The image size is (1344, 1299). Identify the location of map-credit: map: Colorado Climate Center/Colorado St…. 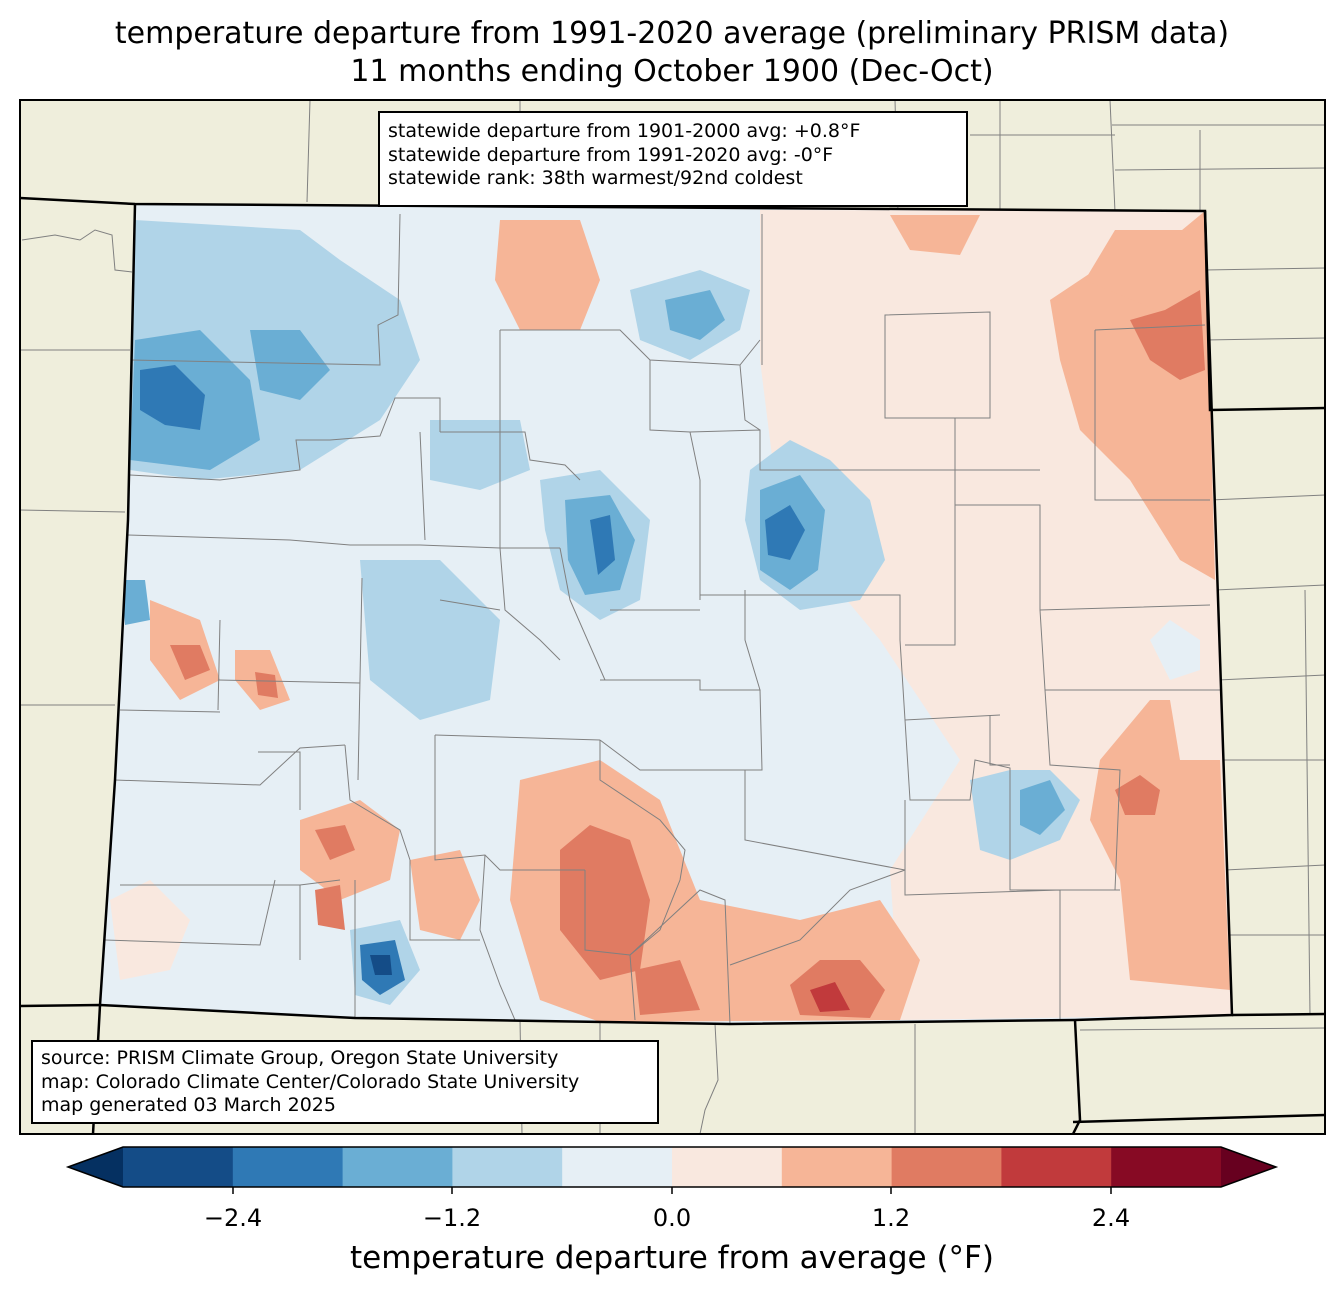
(310, 1081).